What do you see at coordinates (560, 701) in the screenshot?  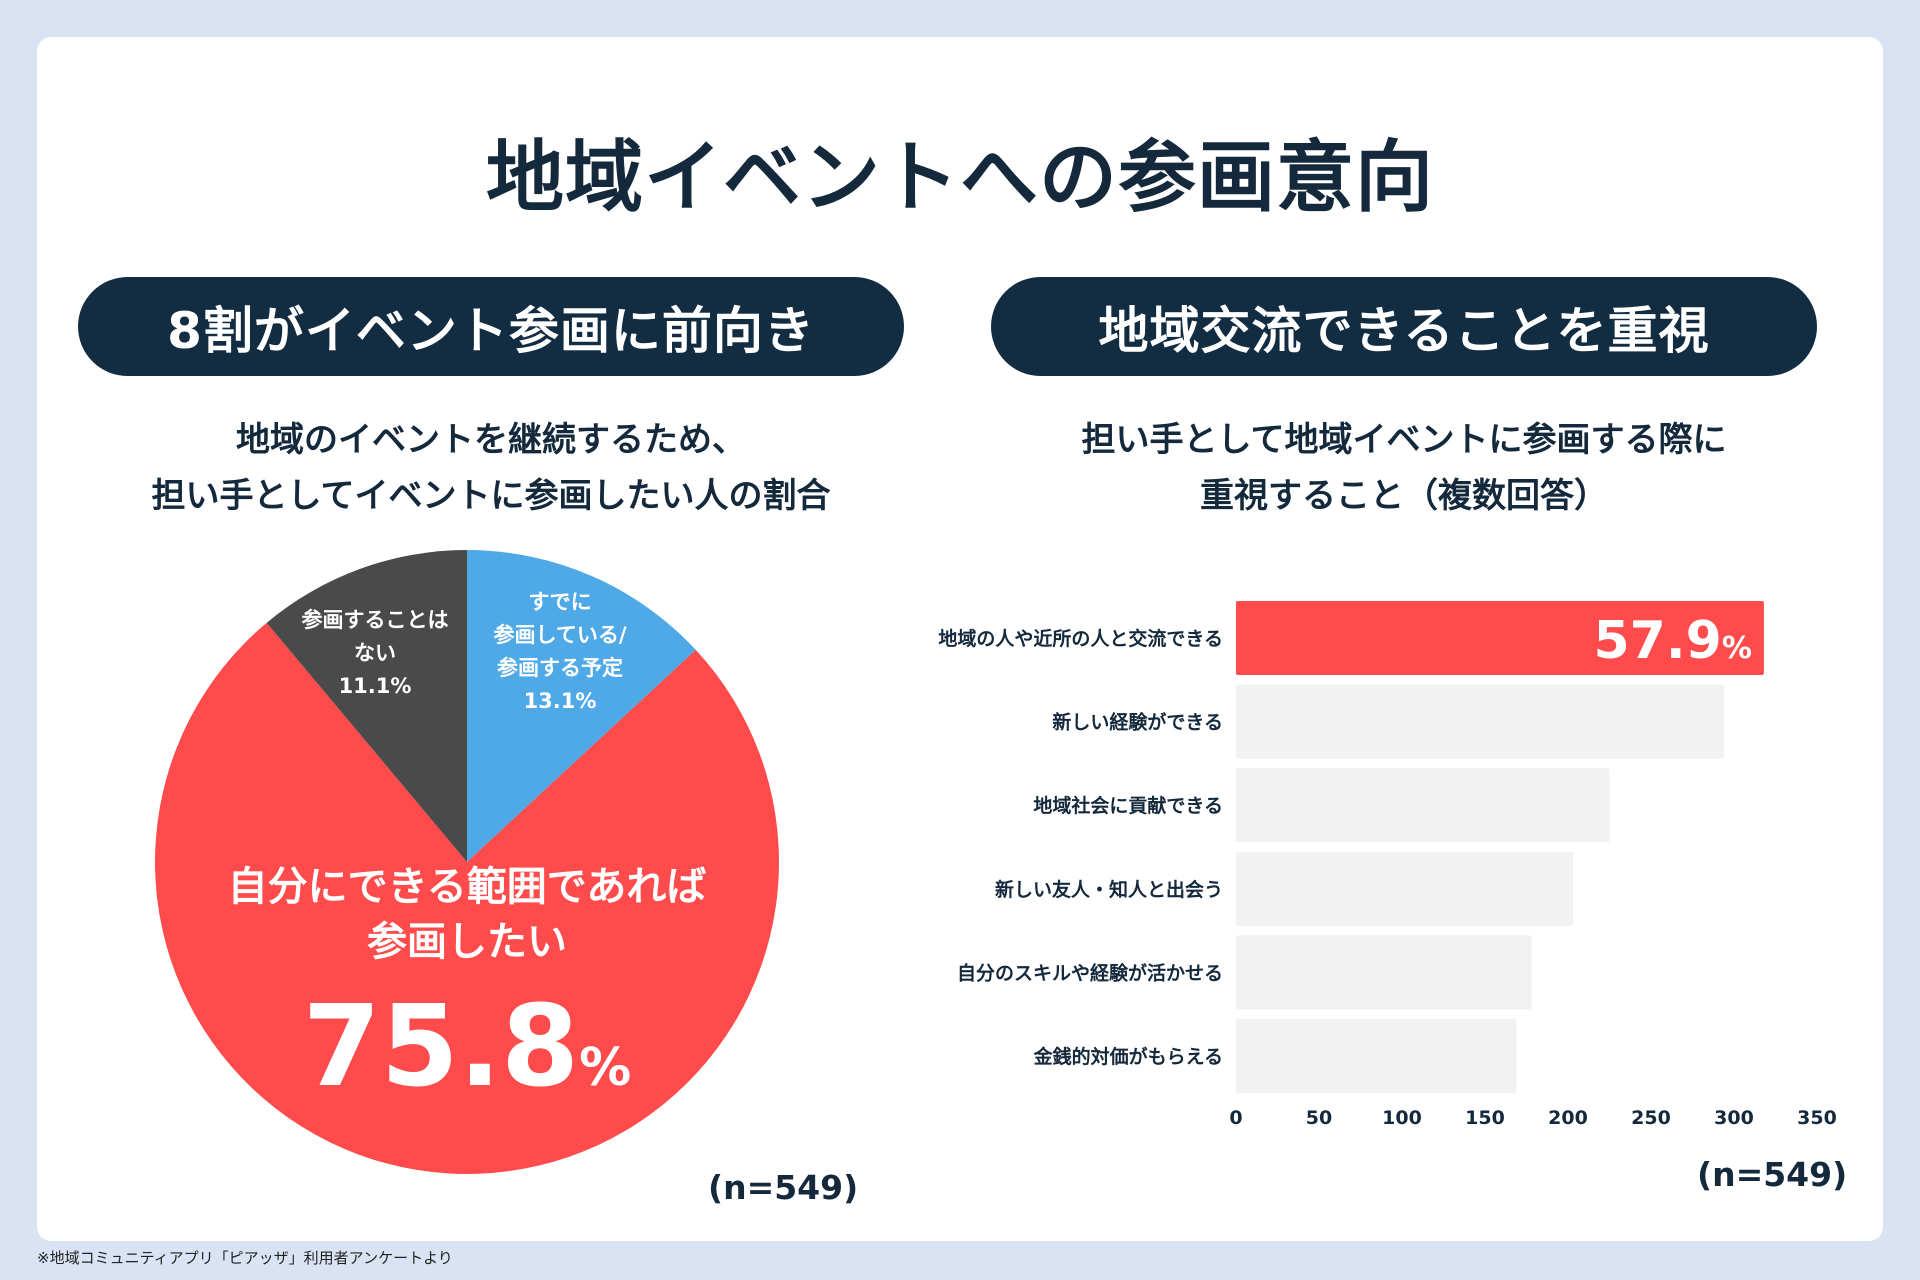 I see `pie-slice-1-value: 13.1%` at bounding box center [560, 701].